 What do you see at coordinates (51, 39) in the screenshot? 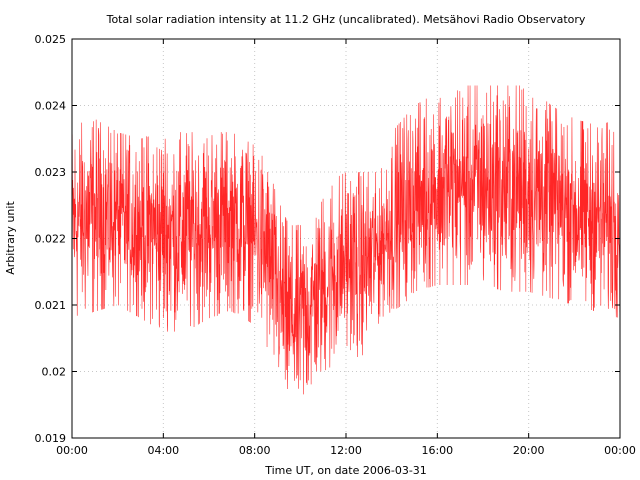
I see `y-tick-label: 0.025` at bounding box center [51, 39].